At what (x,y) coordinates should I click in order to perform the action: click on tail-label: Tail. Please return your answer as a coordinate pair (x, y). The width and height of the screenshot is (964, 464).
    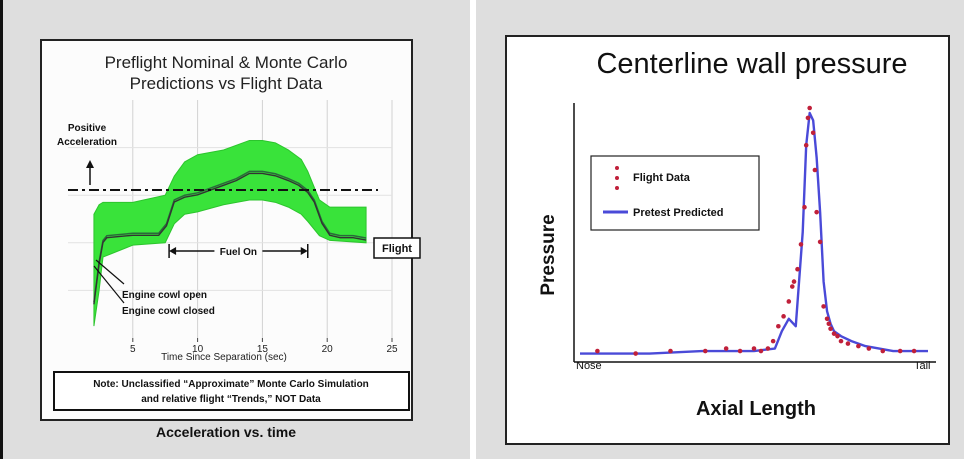
    Looking at the image, I should click on (922, 366).